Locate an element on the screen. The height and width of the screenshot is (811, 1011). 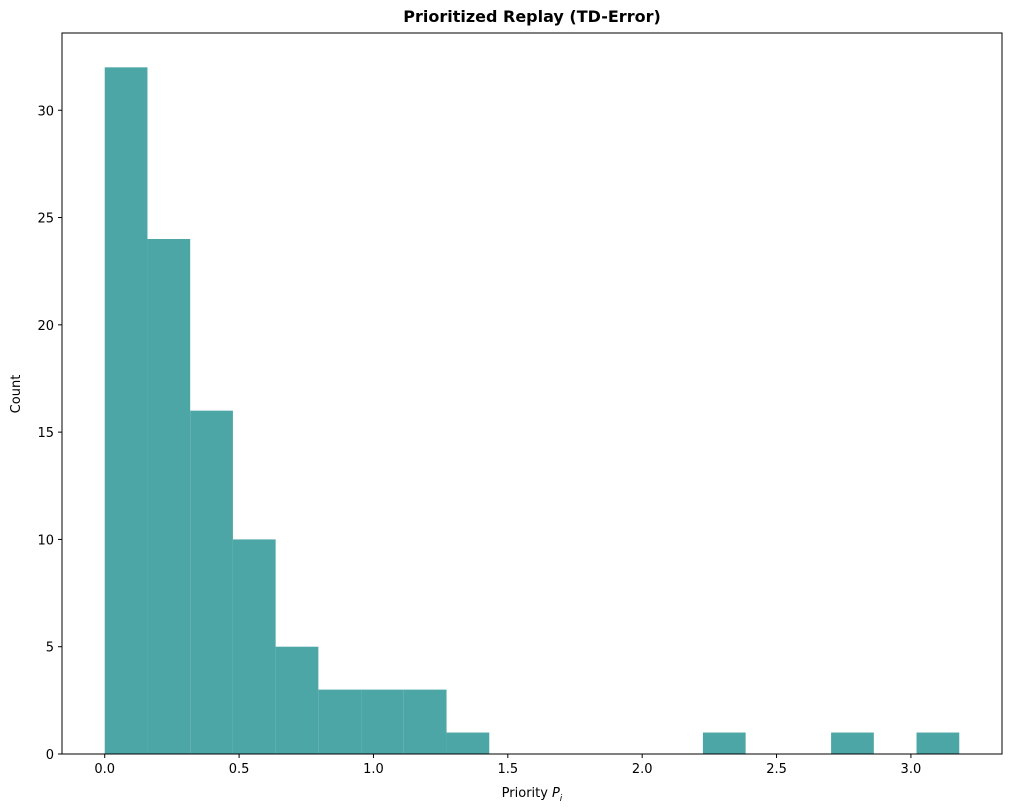
x-tick-label: 2.5 is located at coordinates (776, 769).